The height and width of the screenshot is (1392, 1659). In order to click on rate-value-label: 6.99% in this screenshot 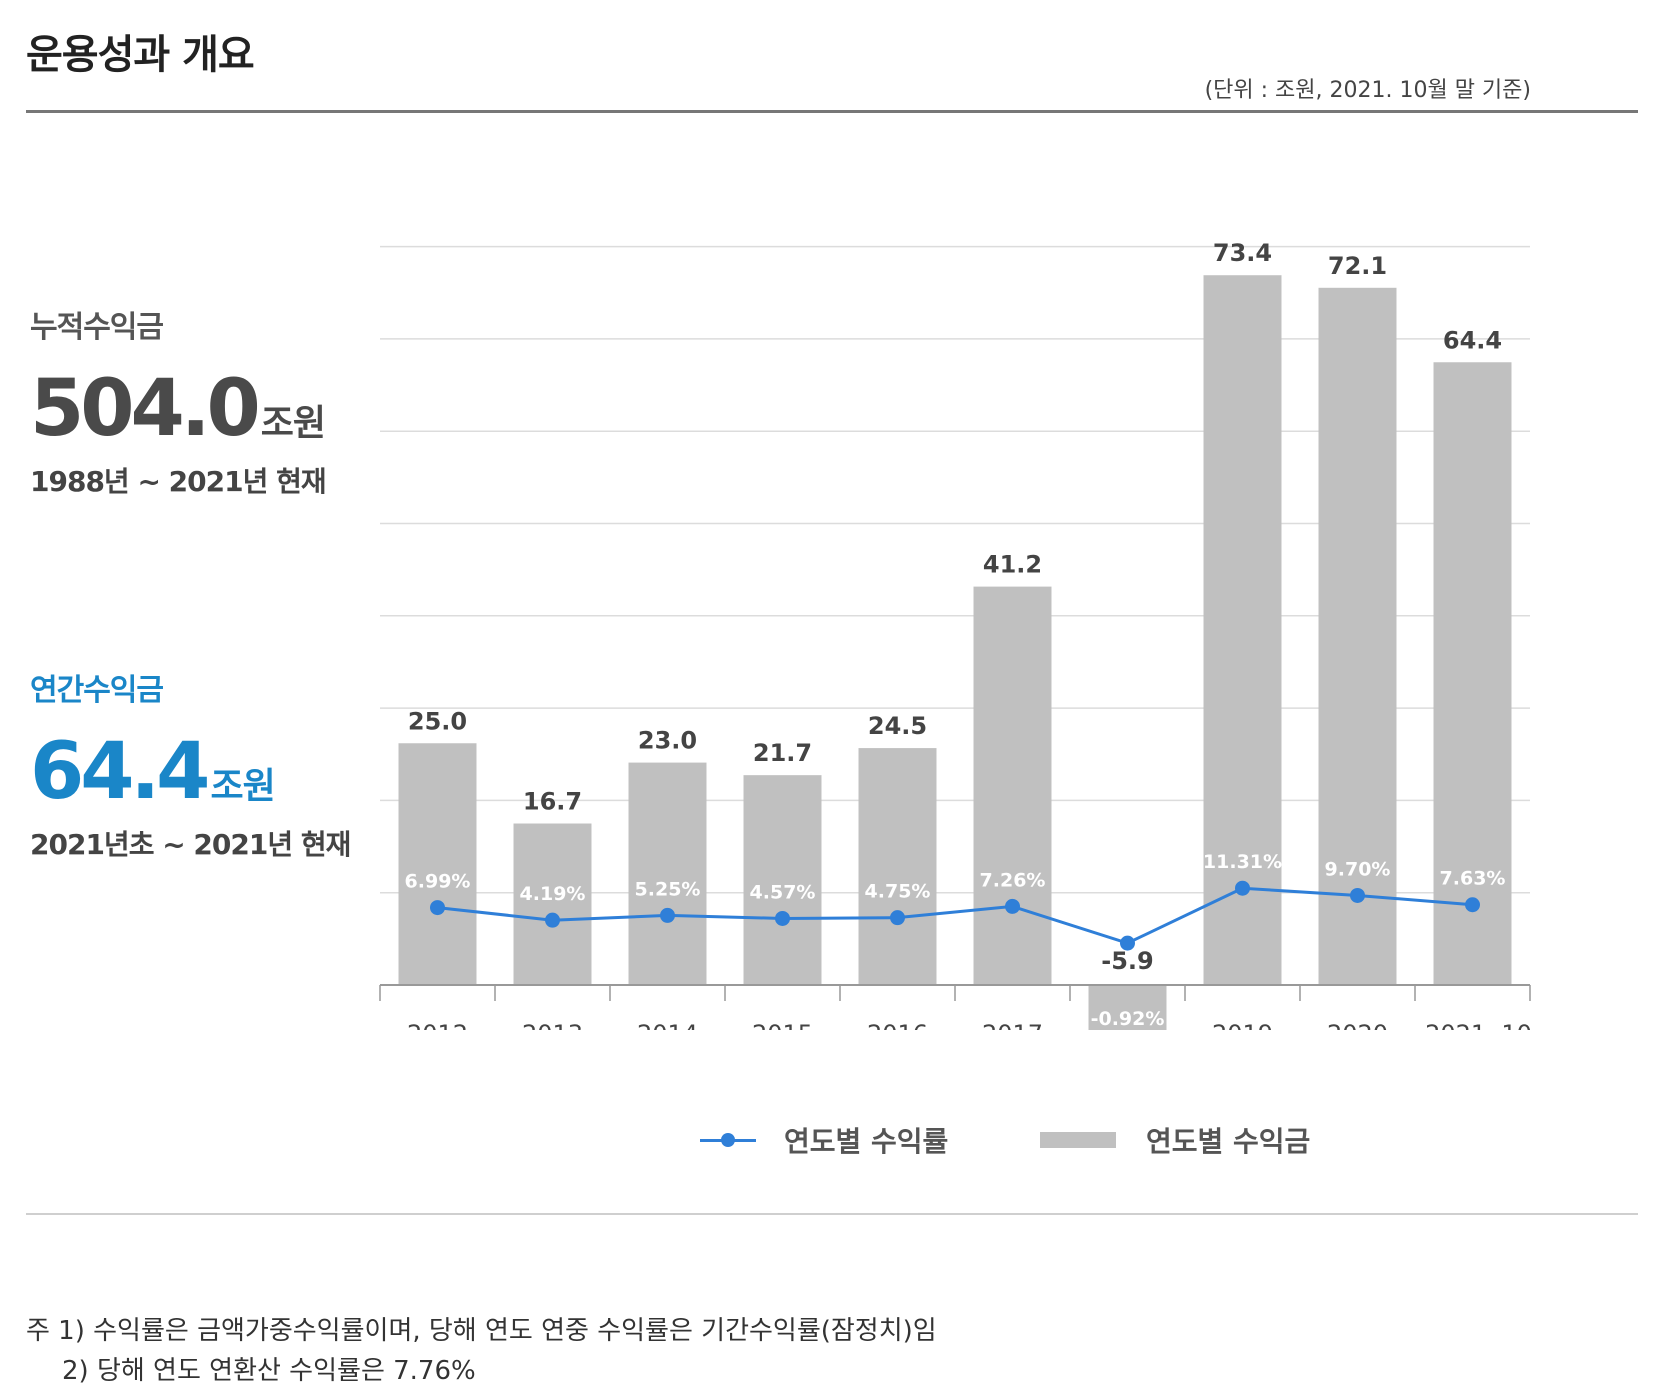, I will do `click(438, 882)`.